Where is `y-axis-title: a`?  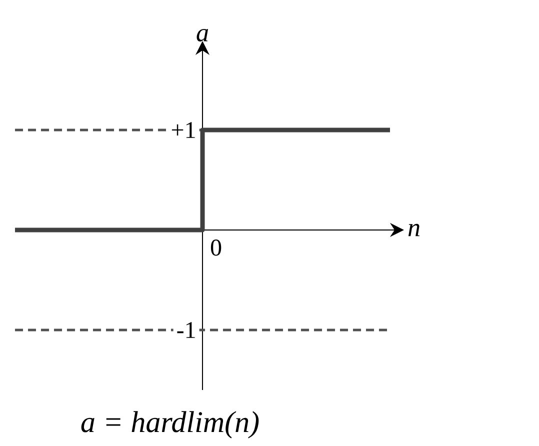 y-axis-title: a is located at coordinates (202, 35).